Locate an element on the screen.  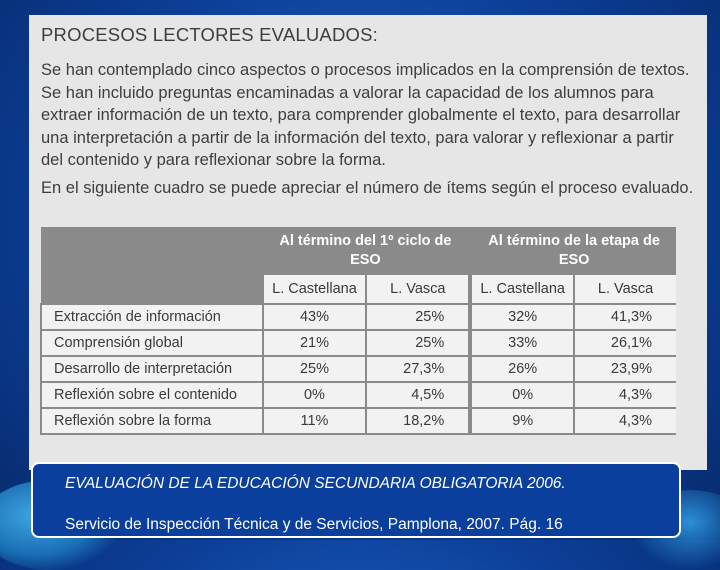
table-row: Comprensión global 21% 25% 33% 26,1% is located at coordinates (358, 343).